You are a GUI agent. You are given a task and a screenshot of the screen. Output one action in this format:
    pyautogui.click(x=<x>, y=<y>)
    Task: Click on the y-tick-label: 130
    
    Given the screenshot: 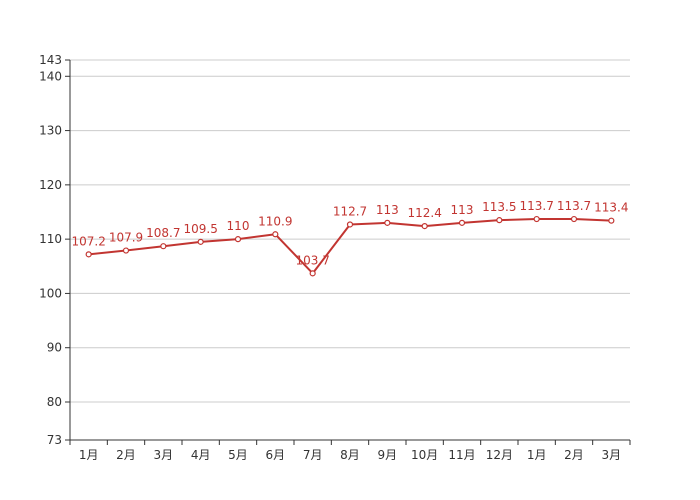 What is the action you would take?
    pyautogui.click(x=50, y=131)
    